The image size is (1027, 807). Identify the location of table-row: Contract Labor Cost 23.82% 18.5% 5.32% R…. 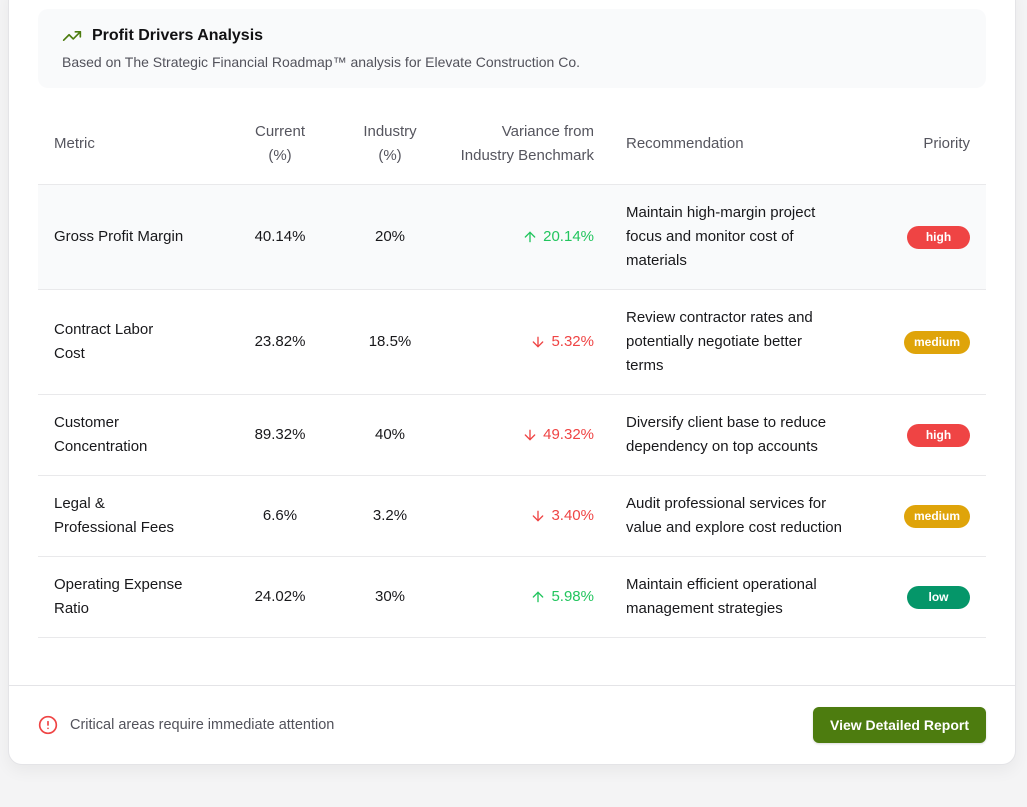
(512, 342).